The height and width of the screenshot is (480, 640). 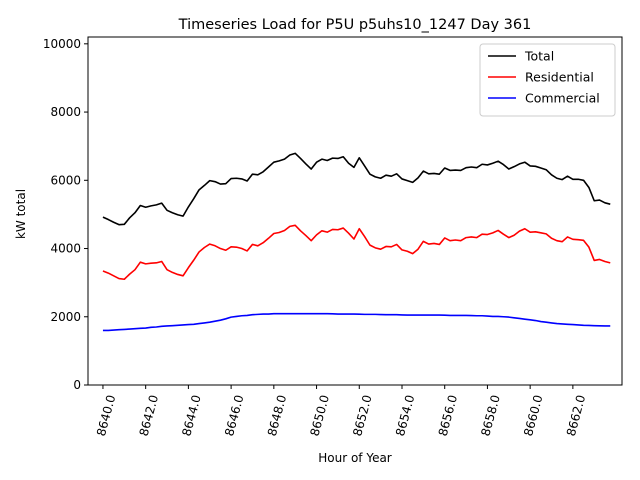 What do you see at coordinates (562, 98) in the screenshot?
I see `legend-label: Commercial` at bounding box center [562, 98].